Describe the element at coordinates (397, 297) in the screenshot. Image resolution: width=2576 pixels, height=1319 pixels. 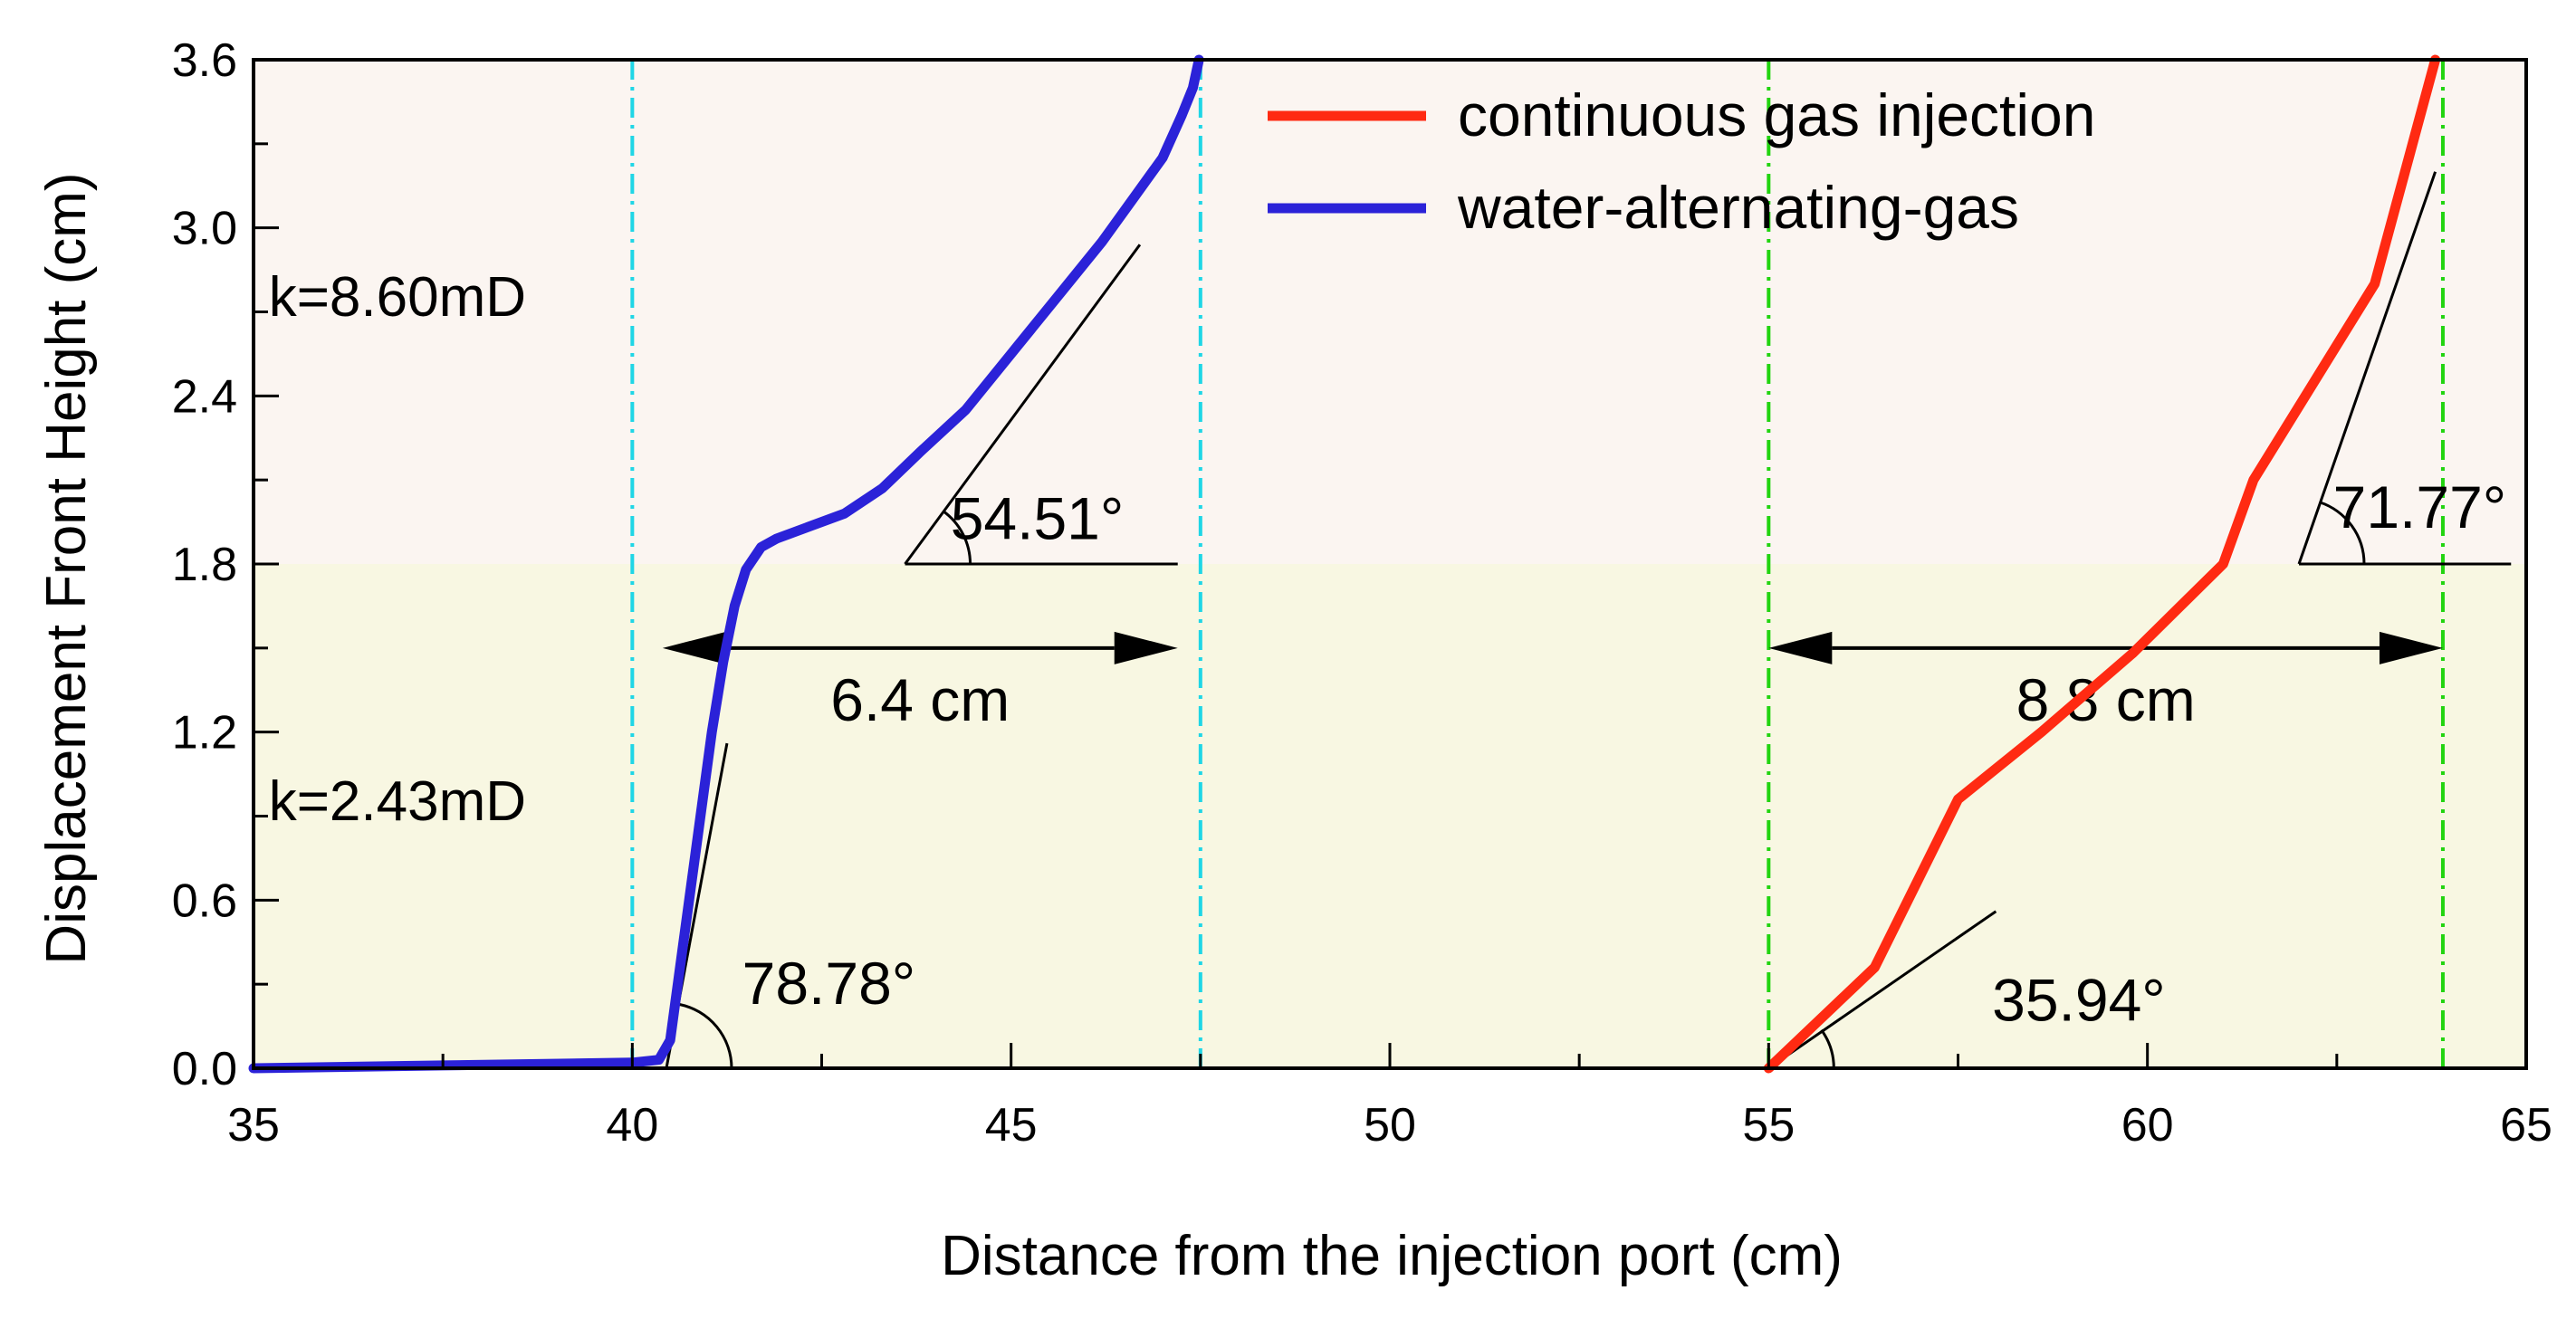
I see `region-label: k=8.60mD` at that location.